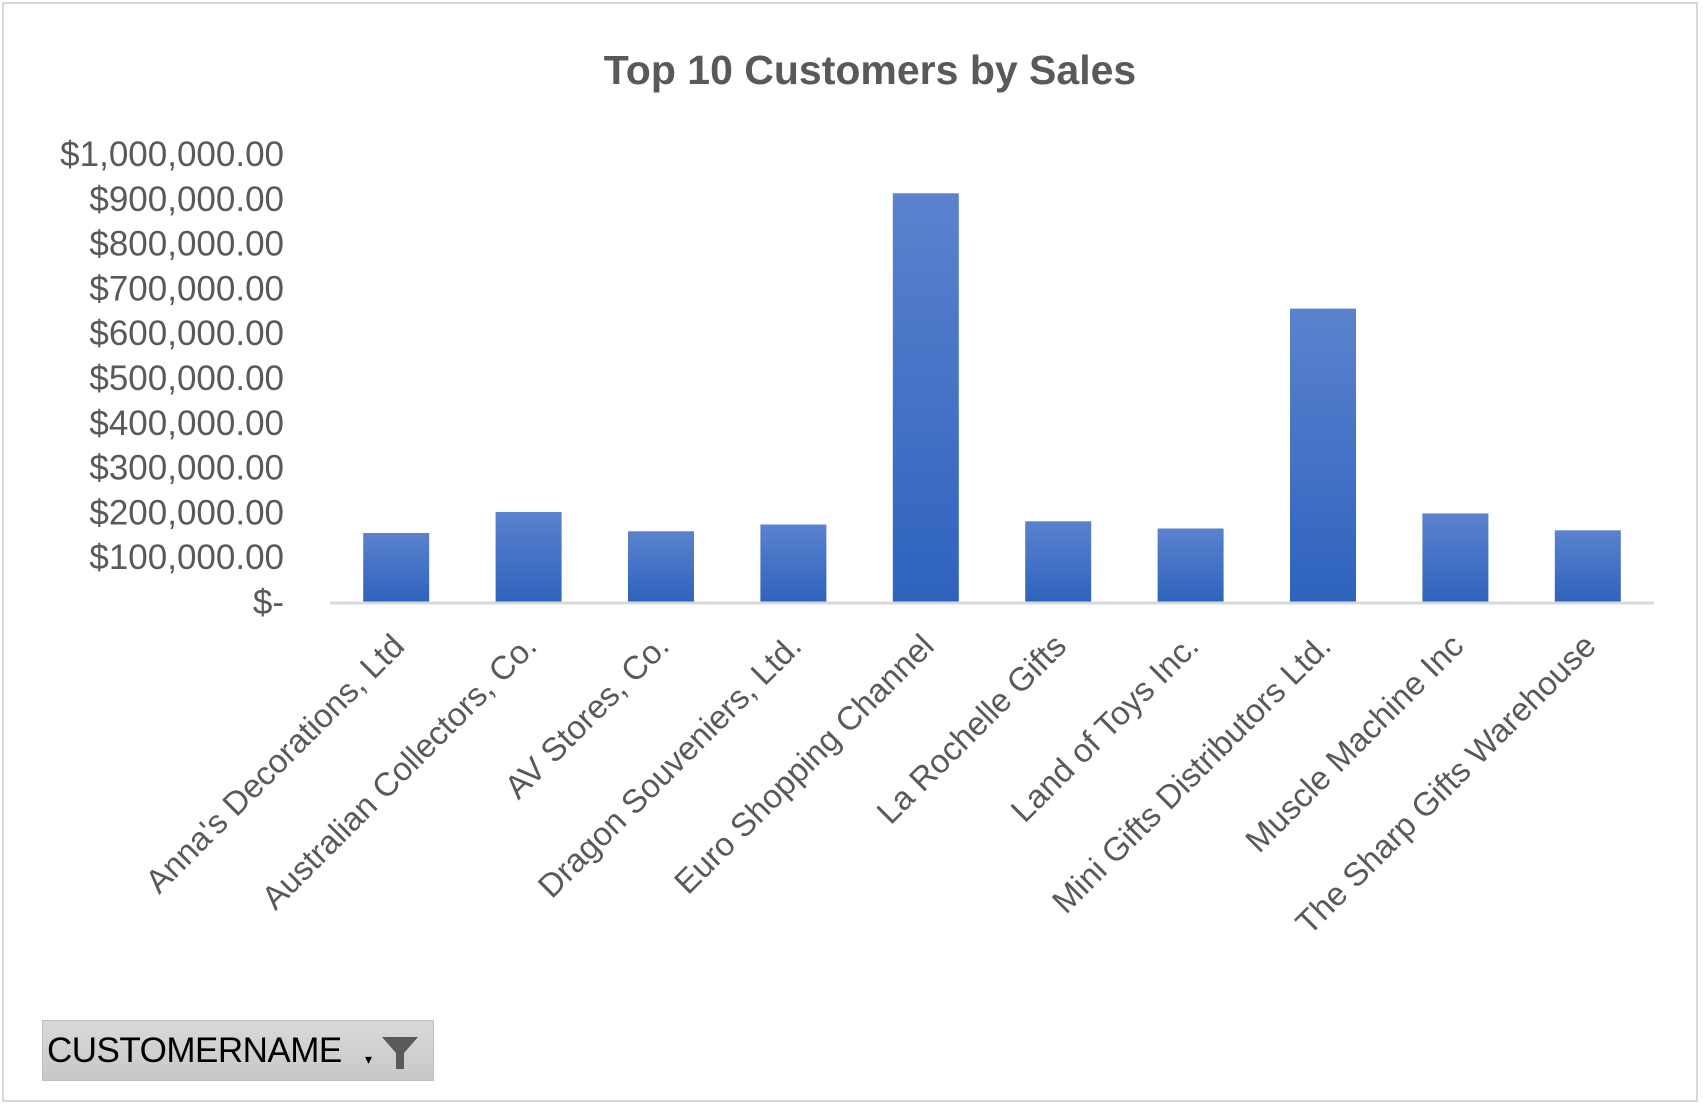 This screenshot has width=1704, height=1108. I want to click on field-button-label: CUSTOMERNAME, so click(194, 1050).